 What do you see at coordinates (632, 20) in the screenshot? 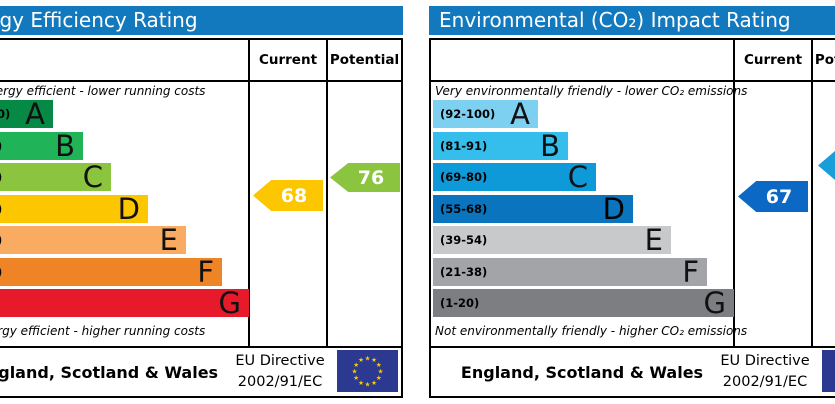
I see `co2-chart-title: Environmental (CO₂) Impact Rating` at bounding box center [632, 20].